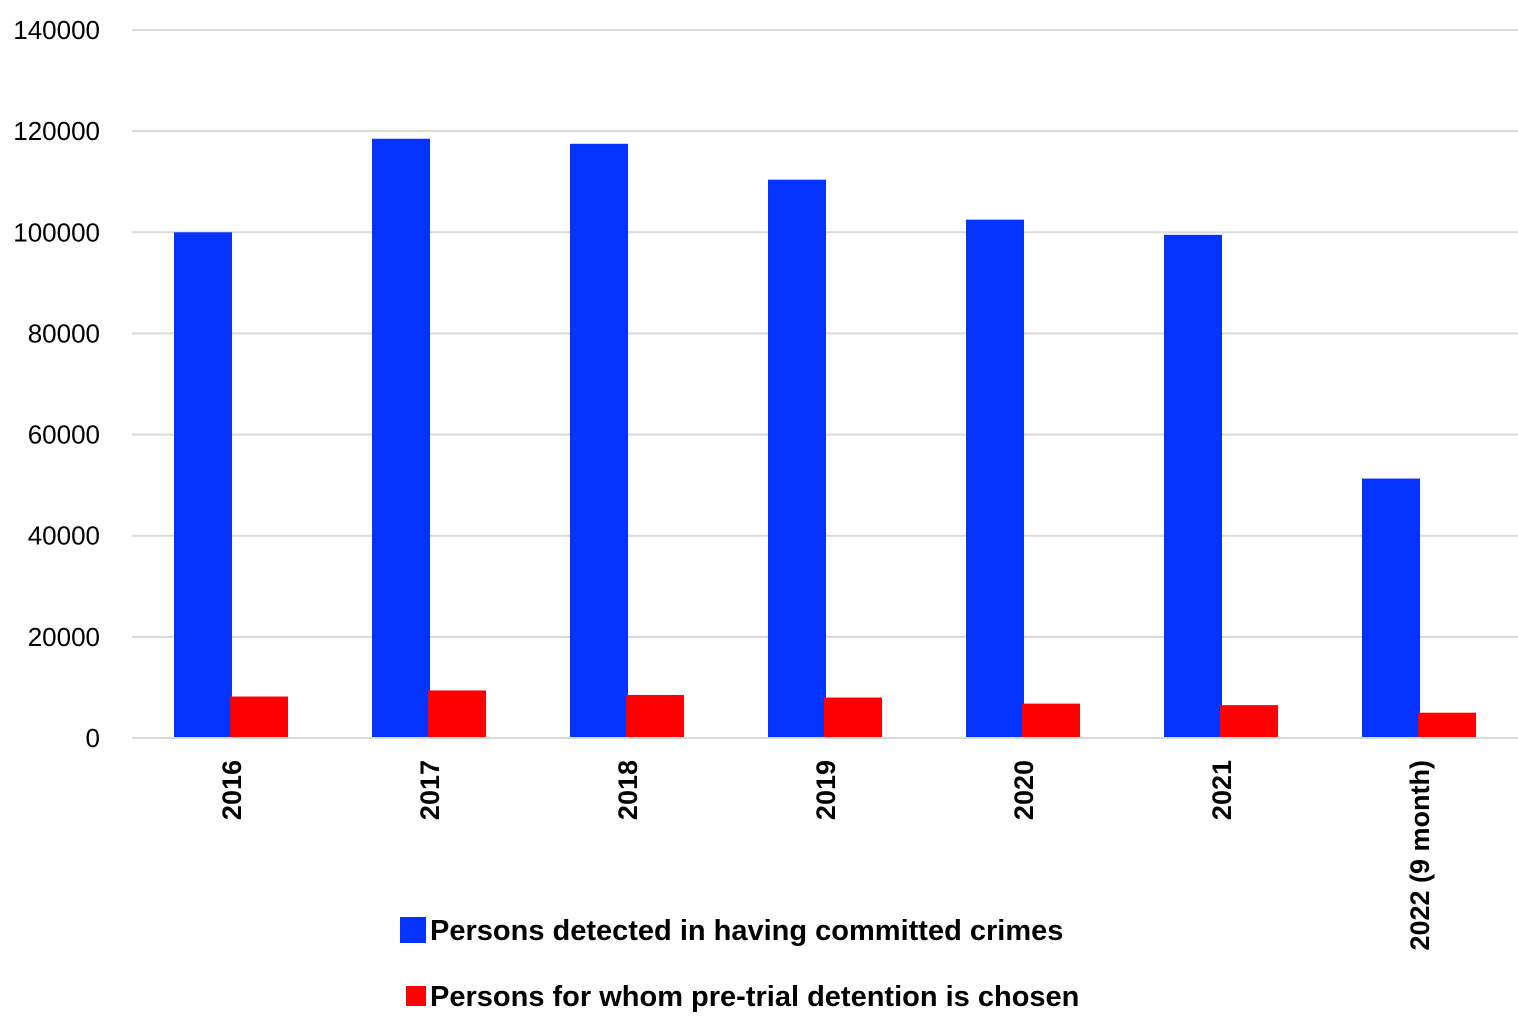 The image size is (1518, 1028). Describe the element at coordinates (64, 333) in the screenshot. I see `y-tick-label: 80000` at that location.